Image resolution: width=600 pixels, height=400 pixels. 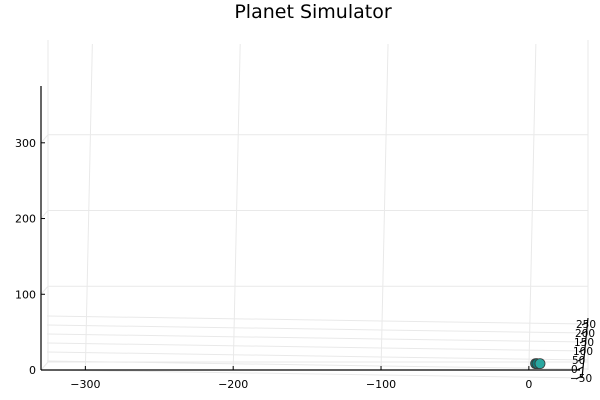 I want to click on y-tick-label: 100, so click(x=583, y=352).